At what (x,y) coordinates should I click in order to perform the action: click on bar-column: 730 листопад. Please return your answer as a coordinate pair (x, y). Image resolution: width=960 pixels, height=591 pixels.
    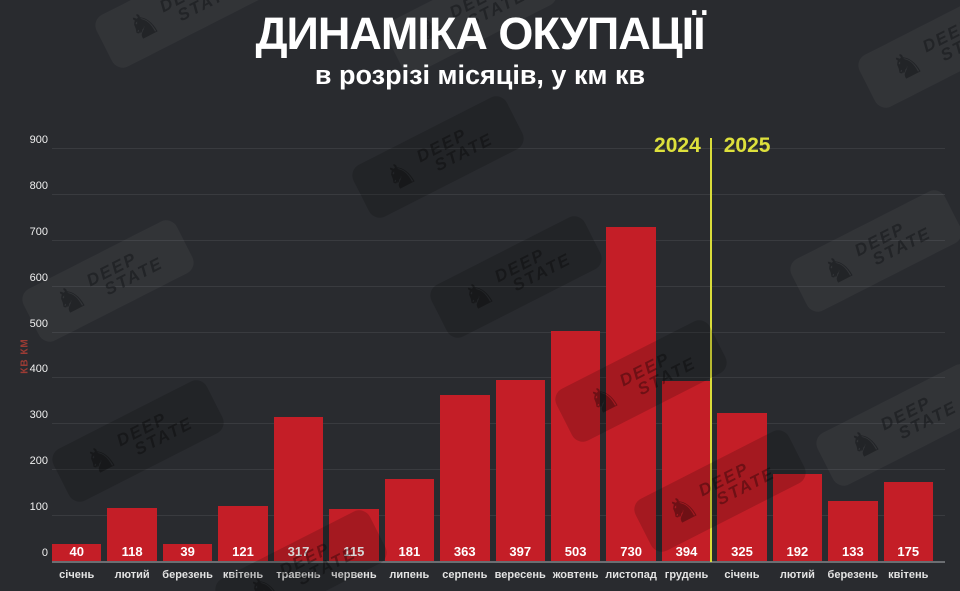
    Looking at the image, I should click on (631, 365).